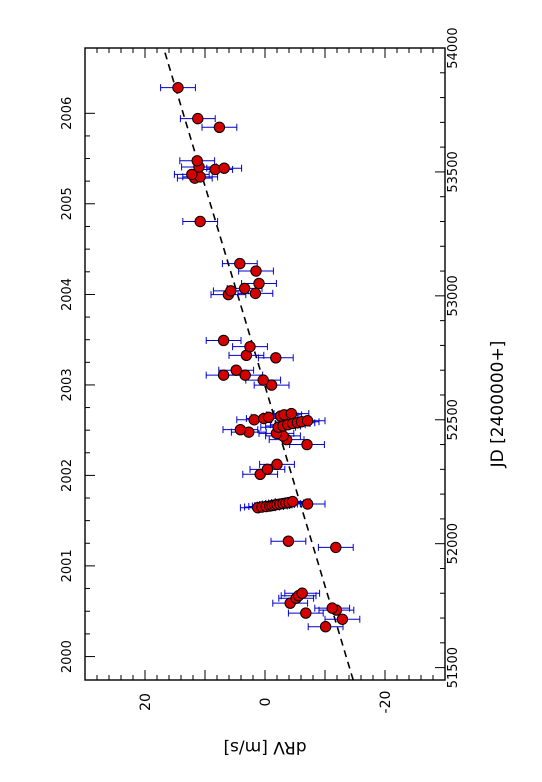  I want to click on year-tick-label: 2002, so click(67, 475).